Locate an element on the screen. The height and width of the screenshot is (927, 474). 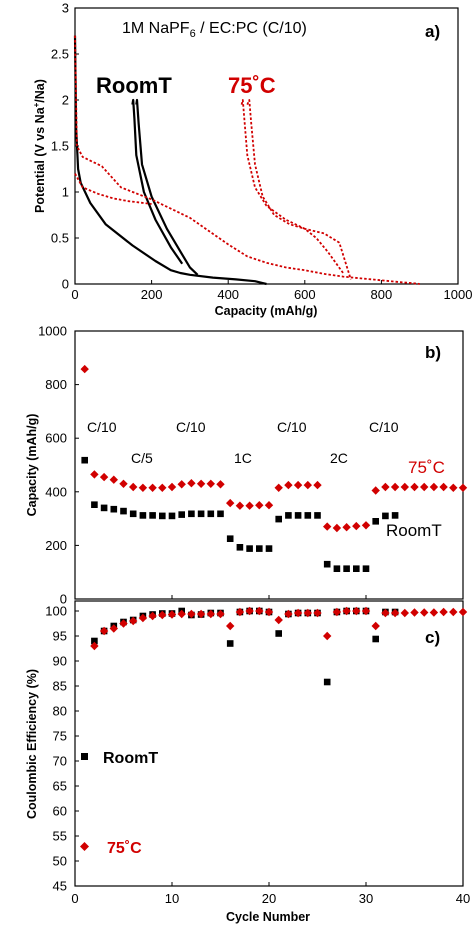
rate-label-2c: 2C is located at coordinates (339, 458).